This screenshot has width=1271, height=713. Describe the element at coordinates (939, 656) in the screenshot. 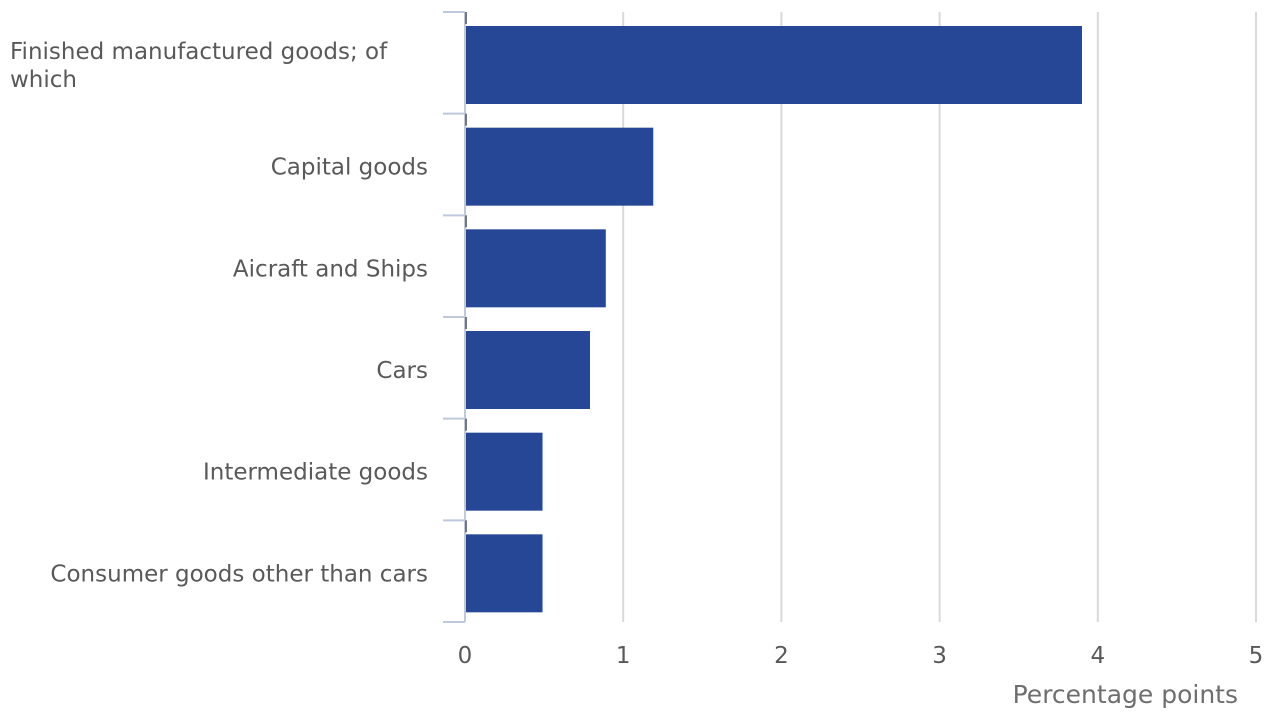

I see `x-tick-label: 3` at that location.